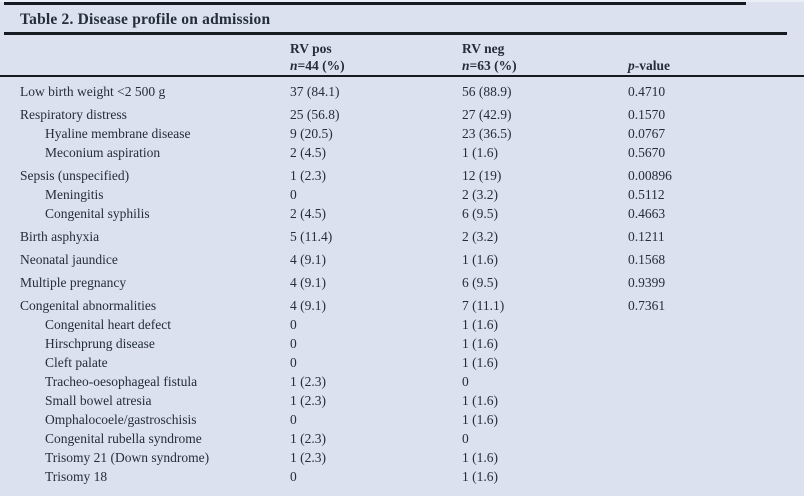 Image resolution: width=804 pixels, height=496 pixels. Describe the element at coordinates (646, 194) in the screenshot. I see `p-value: 0.5112` at that location.